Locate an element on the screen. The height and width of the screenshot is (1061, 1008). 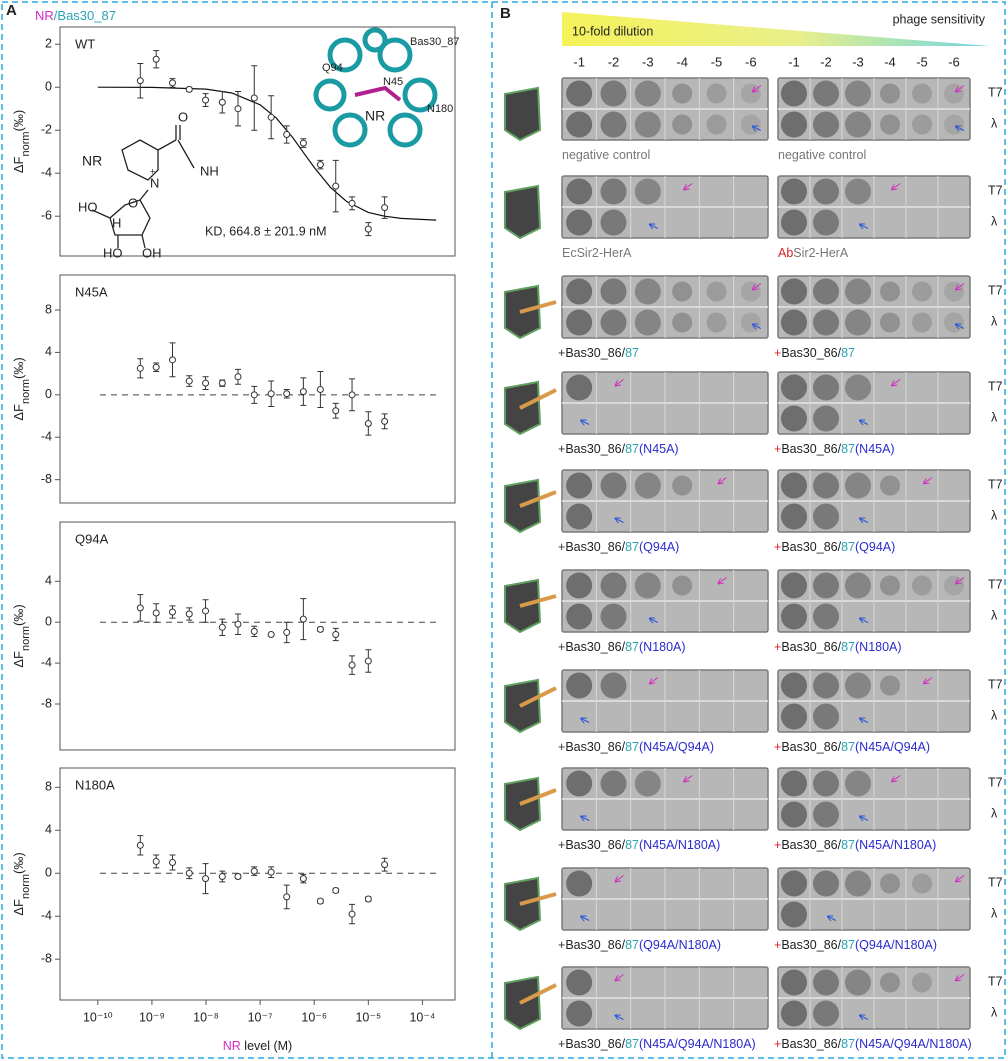
phage-label: T7 is located at coordinates (995, 981).